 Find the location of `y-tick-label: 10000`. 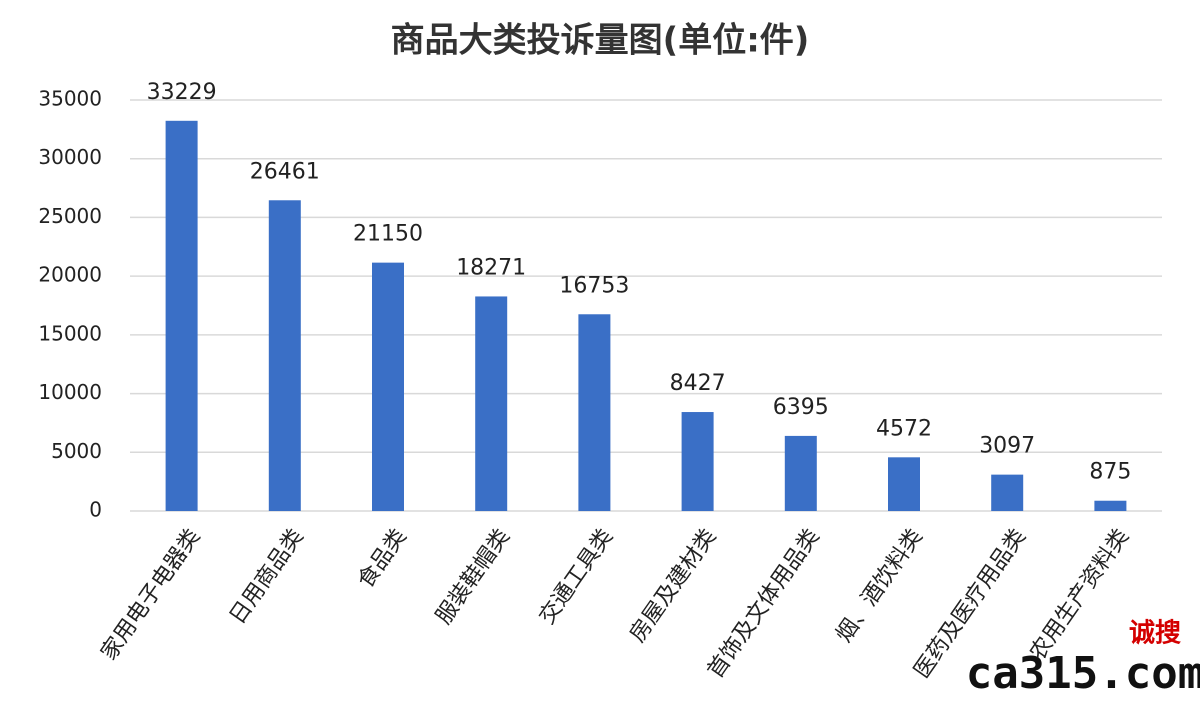

y-tick-label: 10000 is located at coordinates (70, 392).